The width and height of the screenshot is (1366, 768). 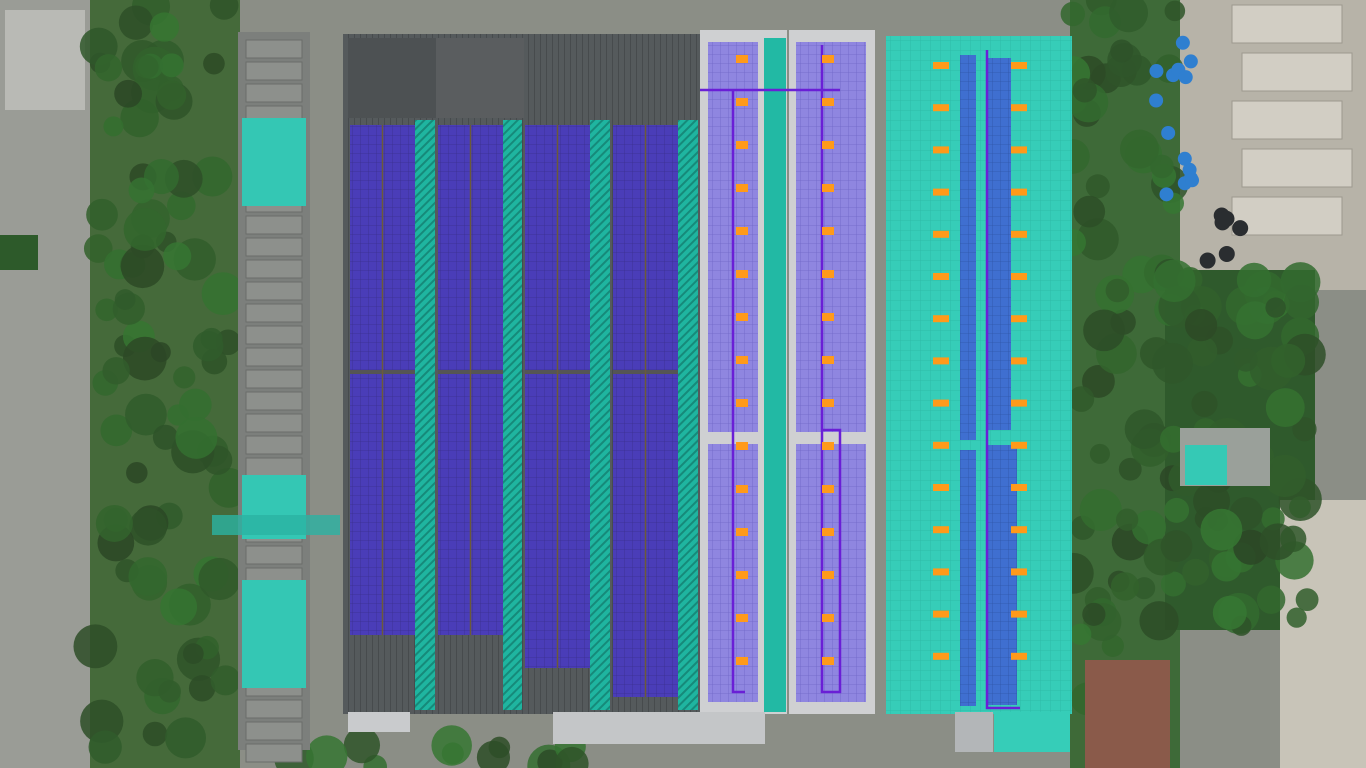 What do you see at coordinates (1273, 145) in the screenshot?
I see `right-storage-yard` at bounding box center [1273, 145].